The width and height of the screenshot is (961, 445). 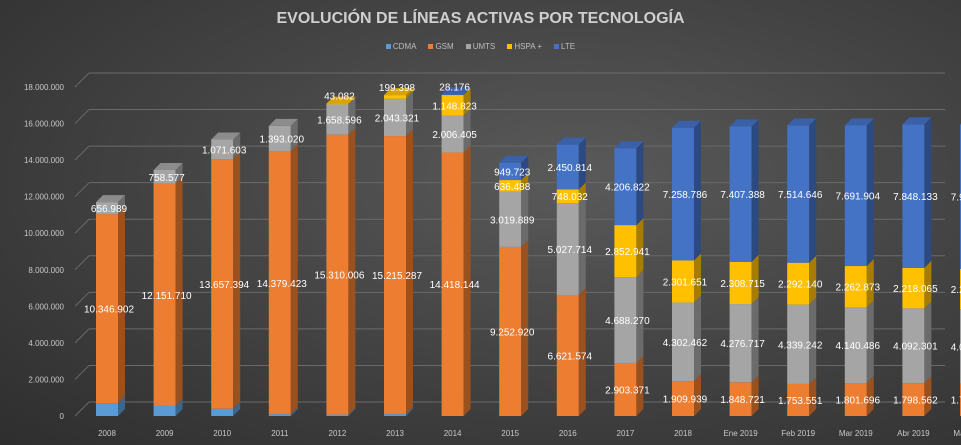 What do you see at coordinates (800, 401) in the screenshot?
I see `data-label: 1.753.551` at bounding box center [800, 401].